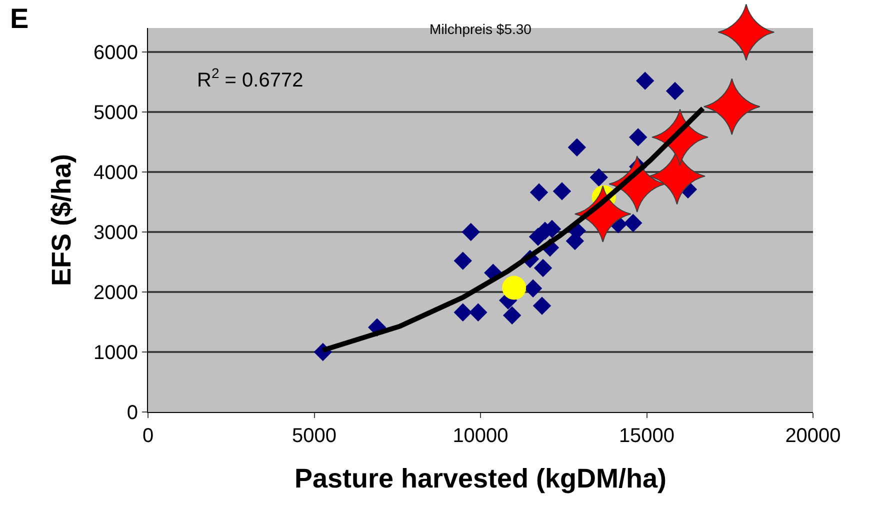 Image resolution: width=869 pixels, height=525 pixels. I want to click on text: E, so click(19, 18).